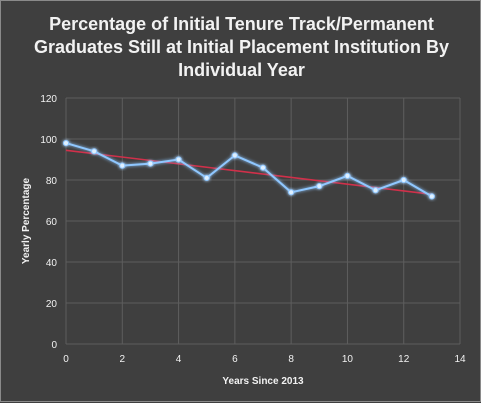 Image resolution: width=481 pixels, height=403 pixels. What do you see at coordinates (348, 359) in the screenshot?
I see `x-tick-label: 10` at bounding box center [348, 359].